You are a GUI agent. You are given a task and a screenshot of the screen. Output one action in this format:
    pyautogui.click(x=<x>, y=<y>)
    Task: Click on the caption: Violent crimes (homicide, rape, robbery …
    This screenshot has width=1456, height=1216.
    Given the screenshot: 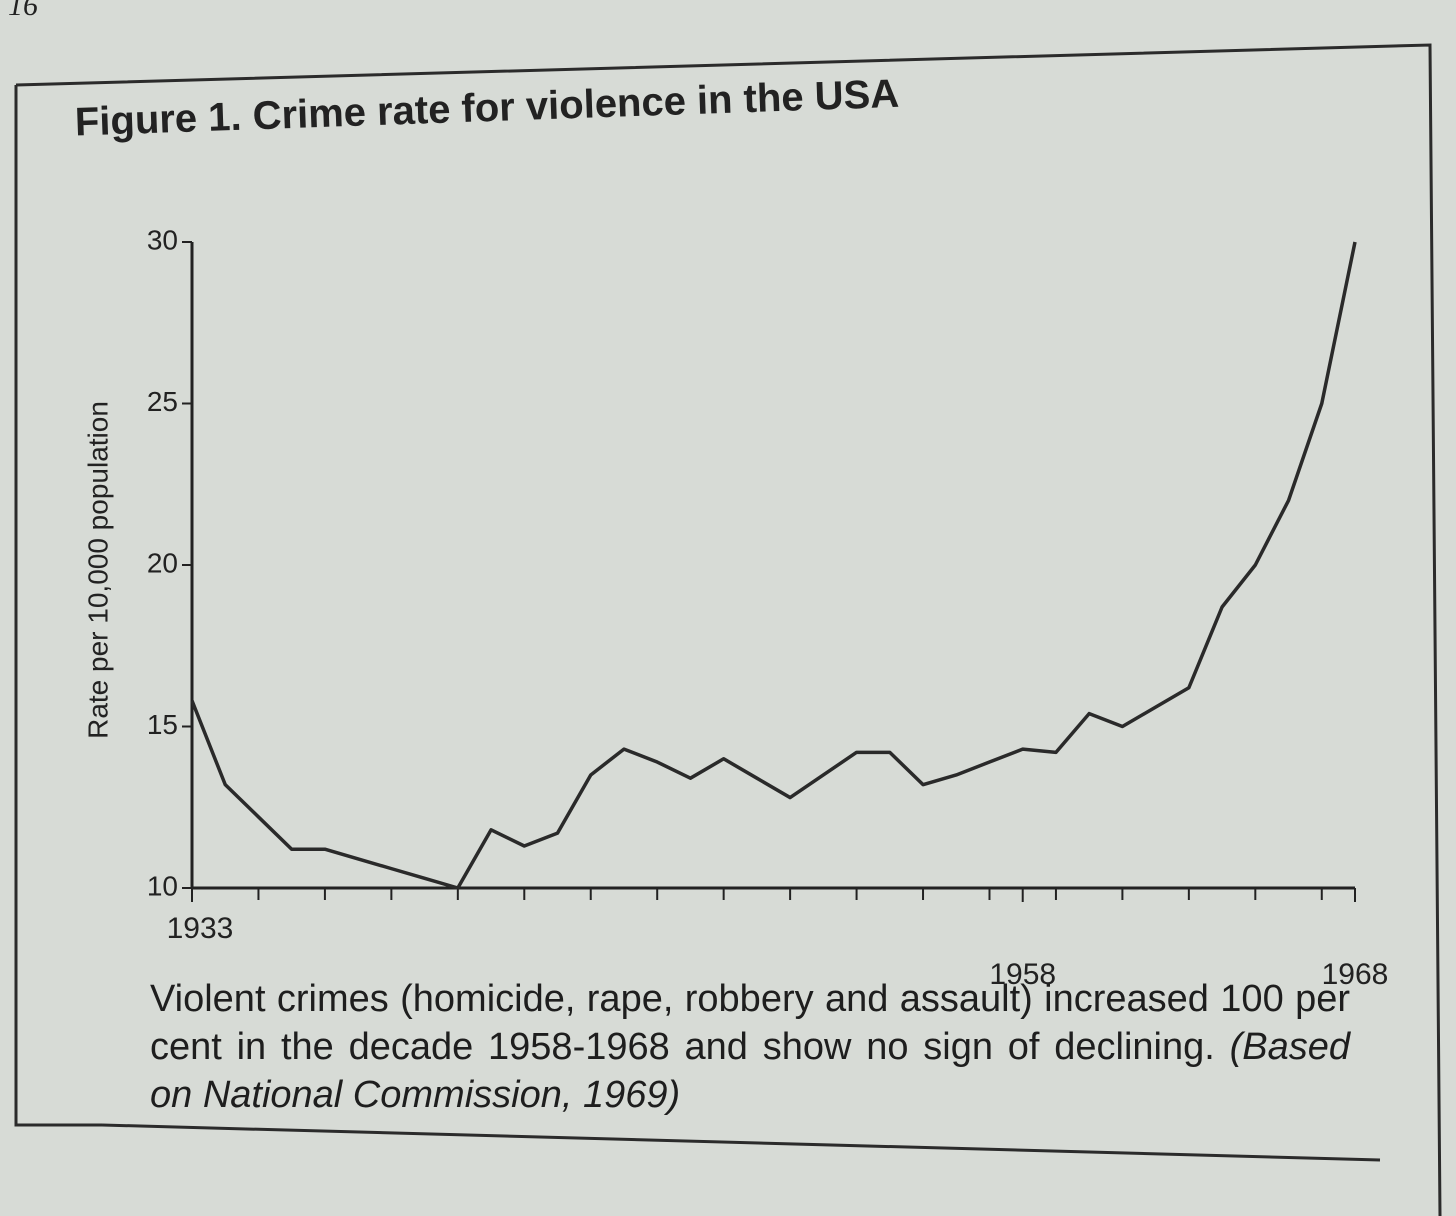 What is the action you would take?
    pyautogui.click(x=750, y=1047)
    